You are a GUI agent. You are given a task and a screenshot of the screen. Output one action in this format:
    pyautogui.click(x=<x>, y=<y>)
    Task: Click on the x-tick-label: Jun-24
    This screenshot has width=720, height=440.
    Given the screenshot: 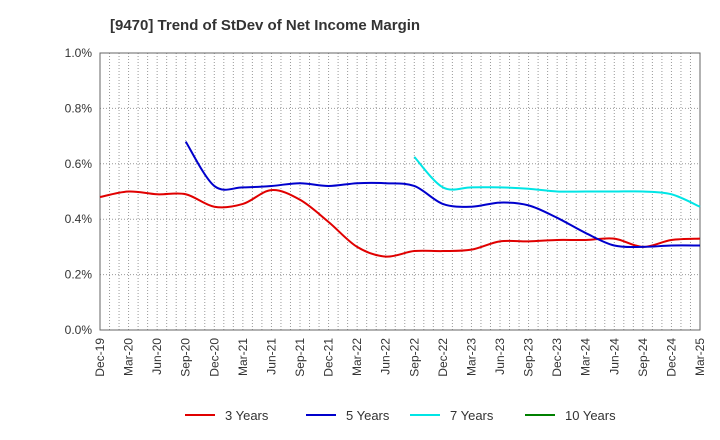 What is the action you would take?
    pyautogui.click(x=614, y=356)
    